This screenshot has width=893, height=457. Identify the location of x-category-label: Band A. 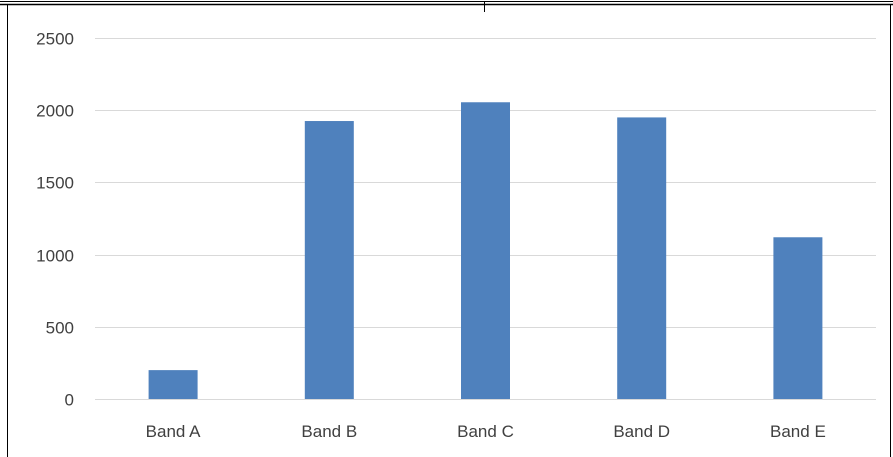
(173, 431).